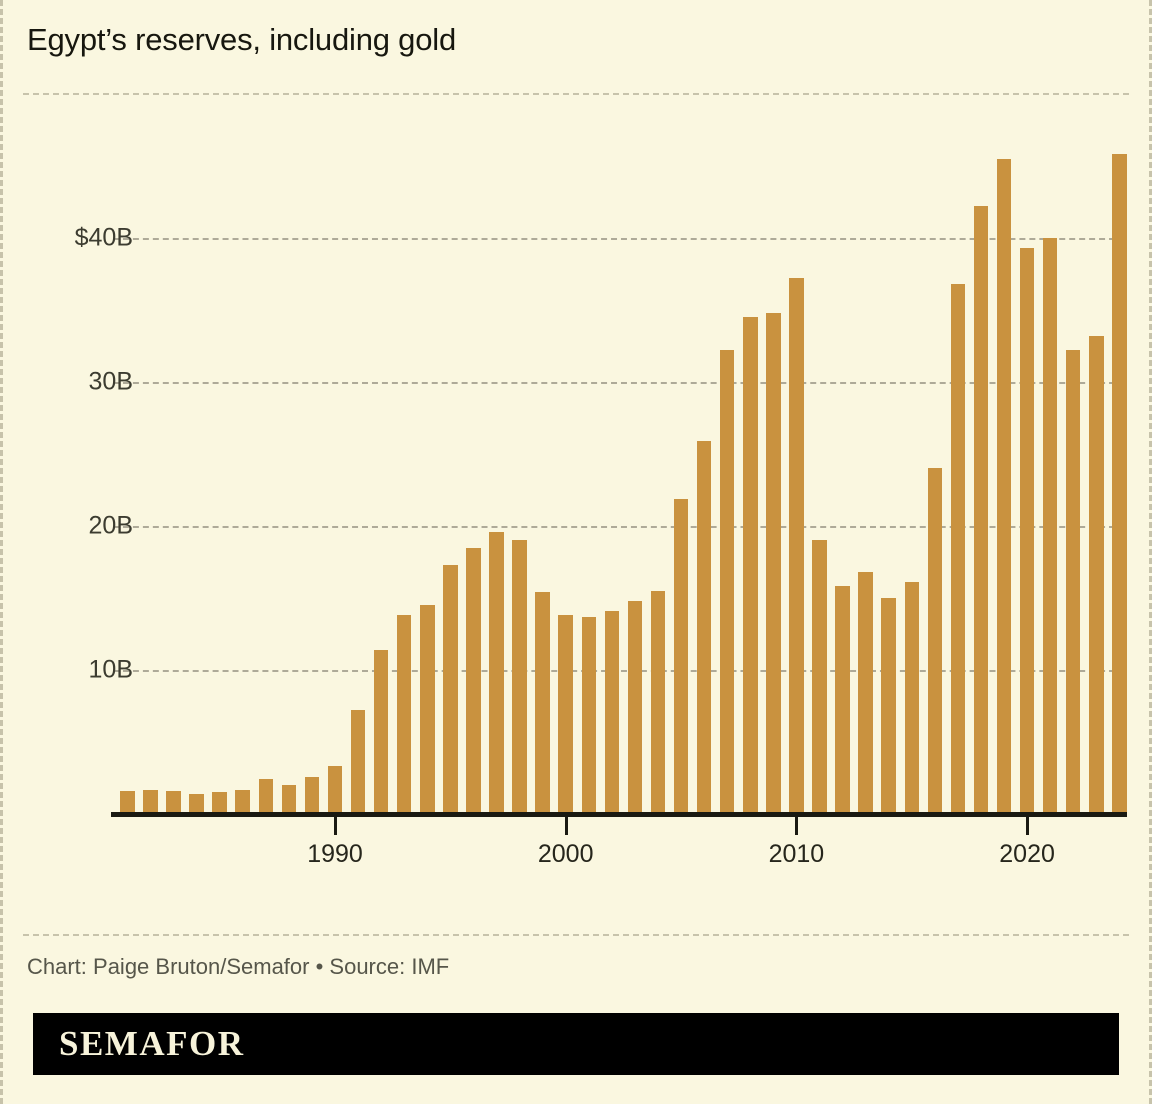 The image size is (1152, 1104). I want to click on x-axis-tick-label: 2020, so click(1027, 854).